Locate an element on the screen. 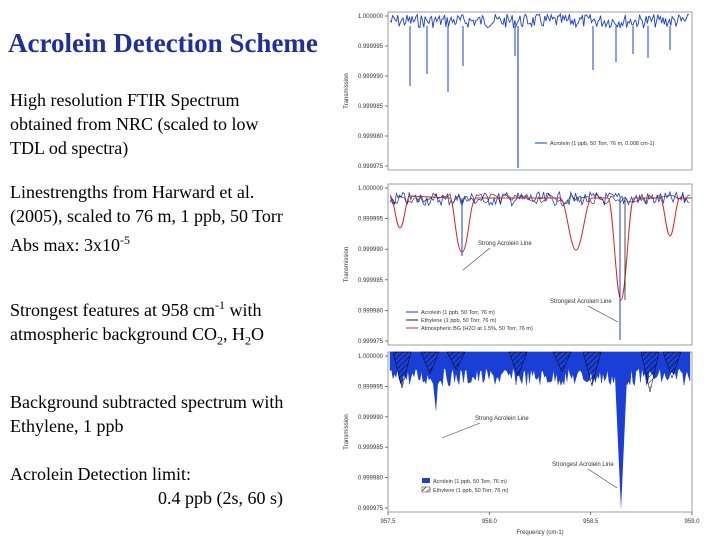  text-span: with is located at coordinates (243, 310).